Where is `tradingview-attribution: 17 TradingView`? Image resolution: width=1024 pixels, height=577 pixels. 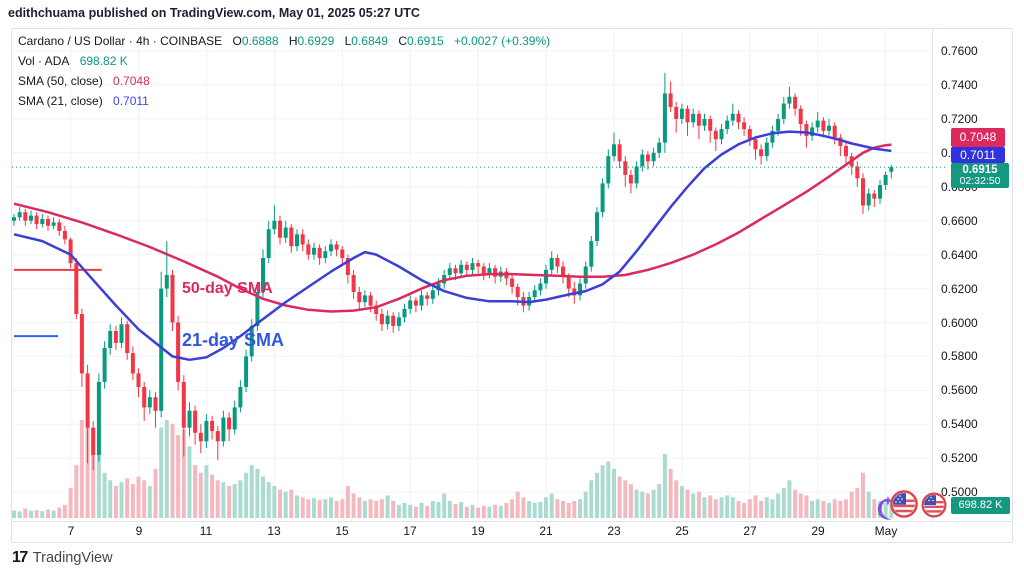 tradingview-attribution: 17 TradingView is located at coordinates (62, 558).